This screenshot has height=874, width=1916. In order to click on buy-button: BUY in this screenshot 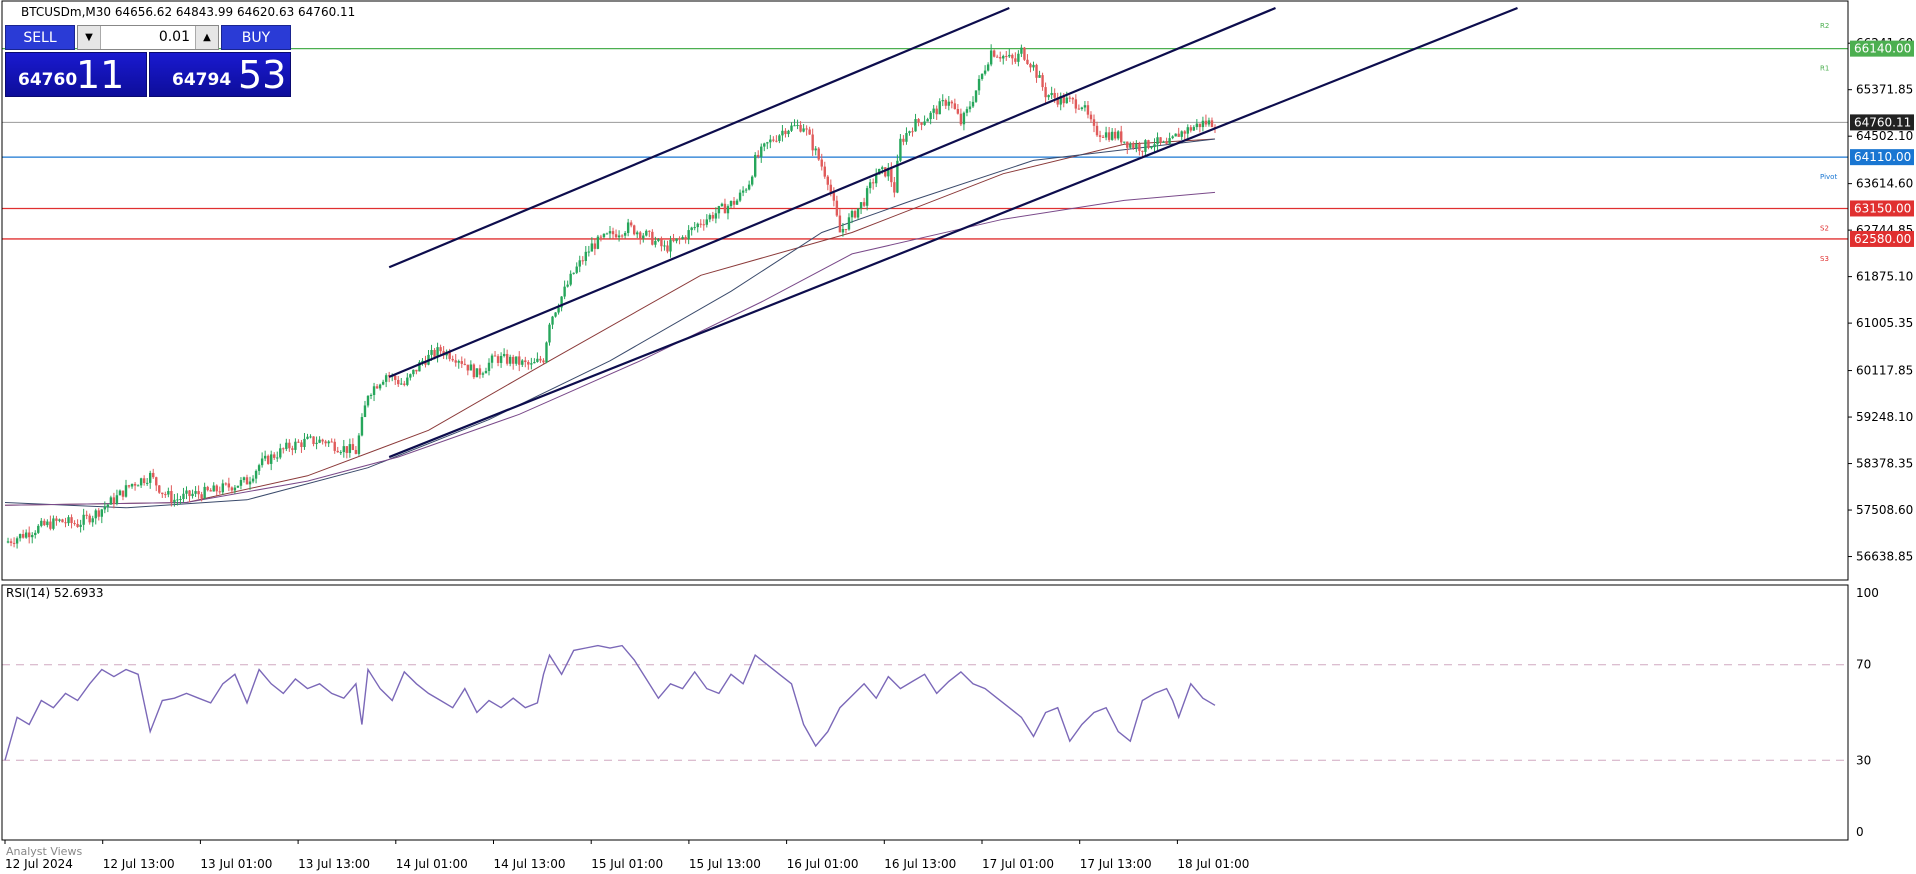, I will do `click(256, 37)`.